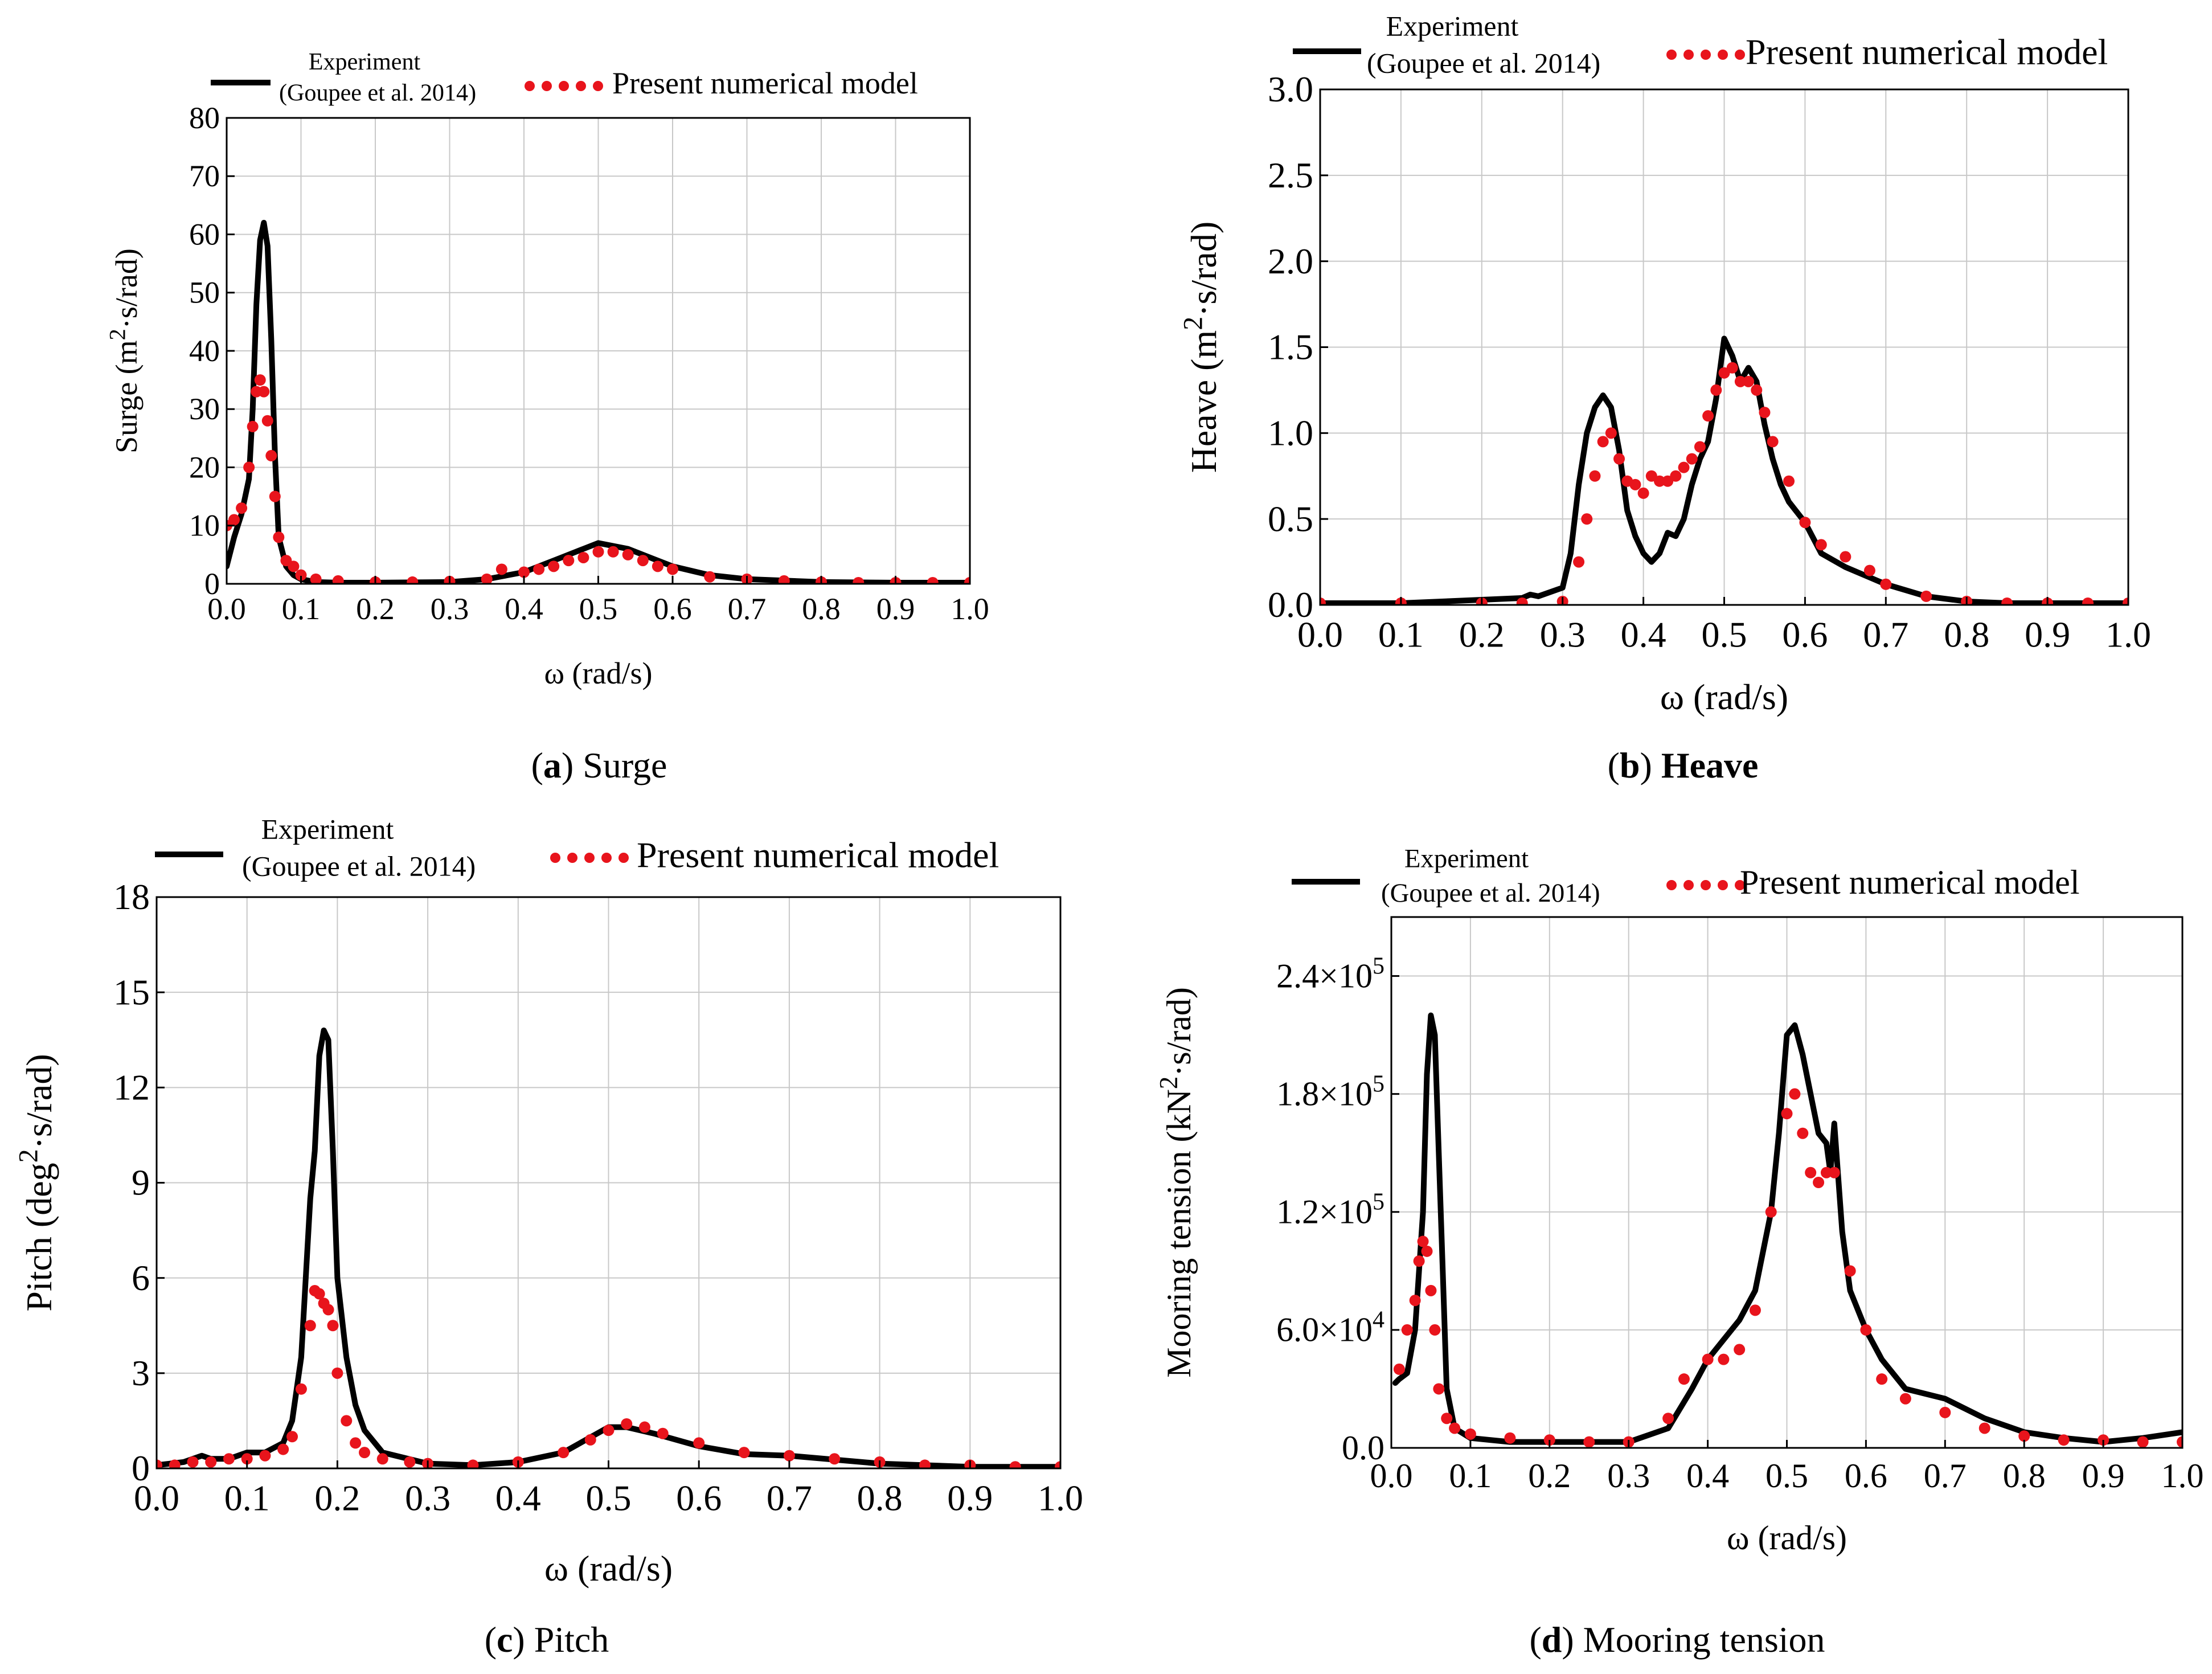 This screenshot has width=2212, height=1674. Describe the element at coordinates (204, 293) in the screenshot. I see `y-tick-label: 50` at that location.